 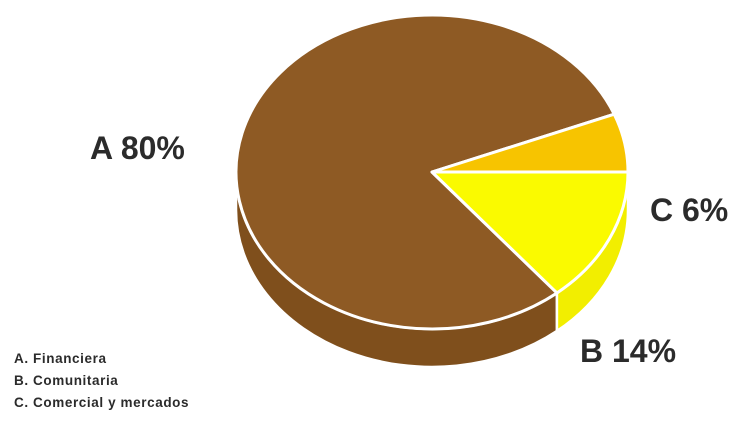 I want to click on slice-c, so click(x=530, y=143).